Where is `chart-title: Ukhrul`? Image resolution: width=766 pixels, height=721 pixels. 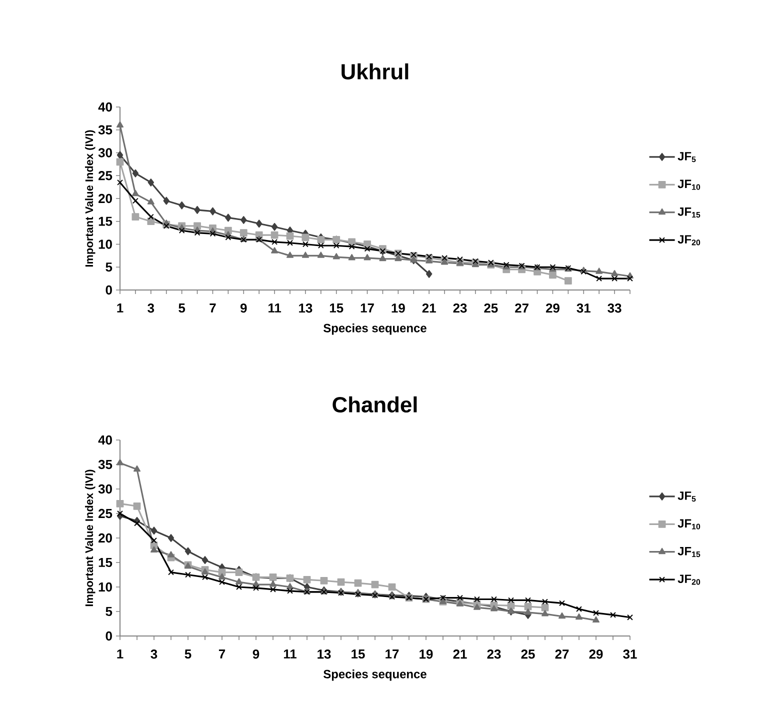 chart-title: Ukhrul is located at coordinates (375, 71).